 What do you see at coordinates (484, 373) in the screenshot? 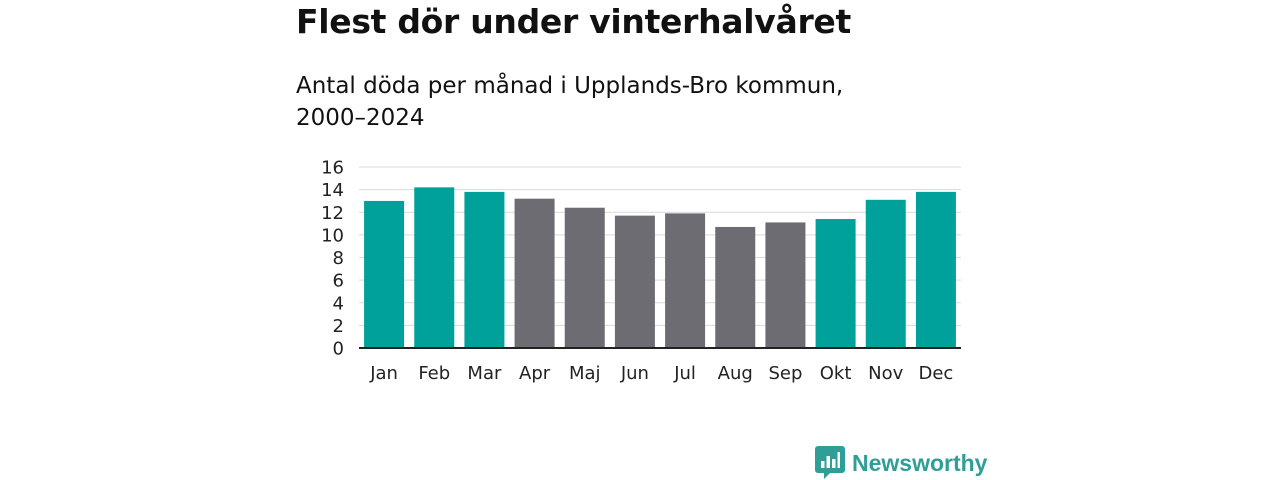
I see `x-tick-label: Mar` at bounding box center [484, 373].